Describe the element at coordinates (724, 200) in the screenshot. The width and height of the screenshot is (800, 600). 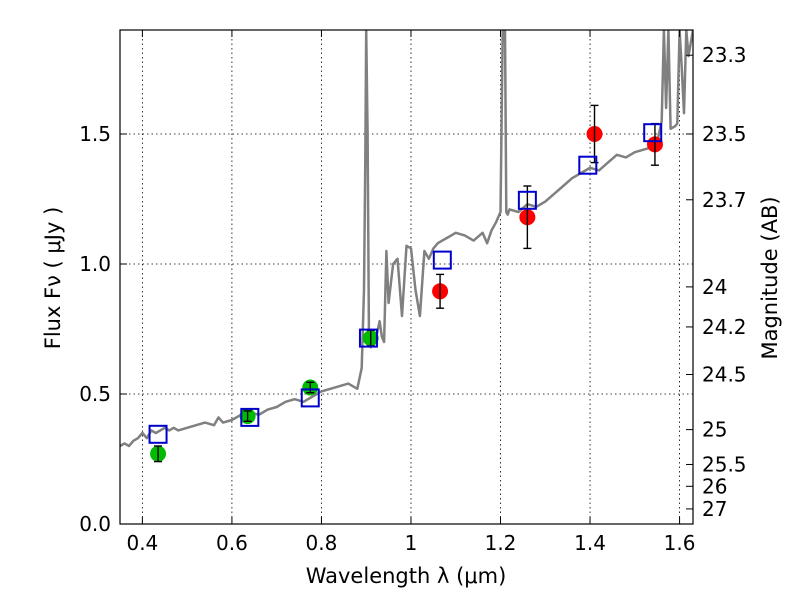
I see `right-tick-label: 23.7` at that location.